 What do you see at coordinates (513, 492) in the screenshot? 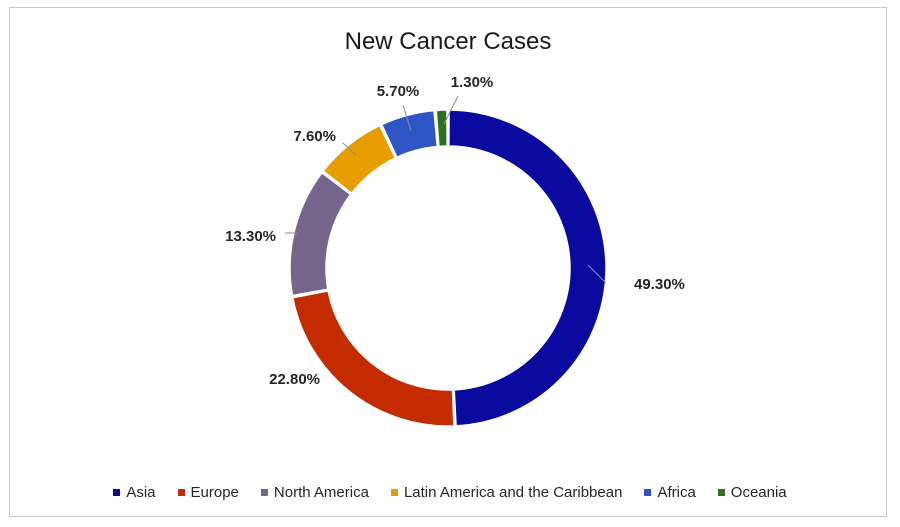
I see `legend-label: Latin America and the Caribbean` at bounding box center [513, 492].